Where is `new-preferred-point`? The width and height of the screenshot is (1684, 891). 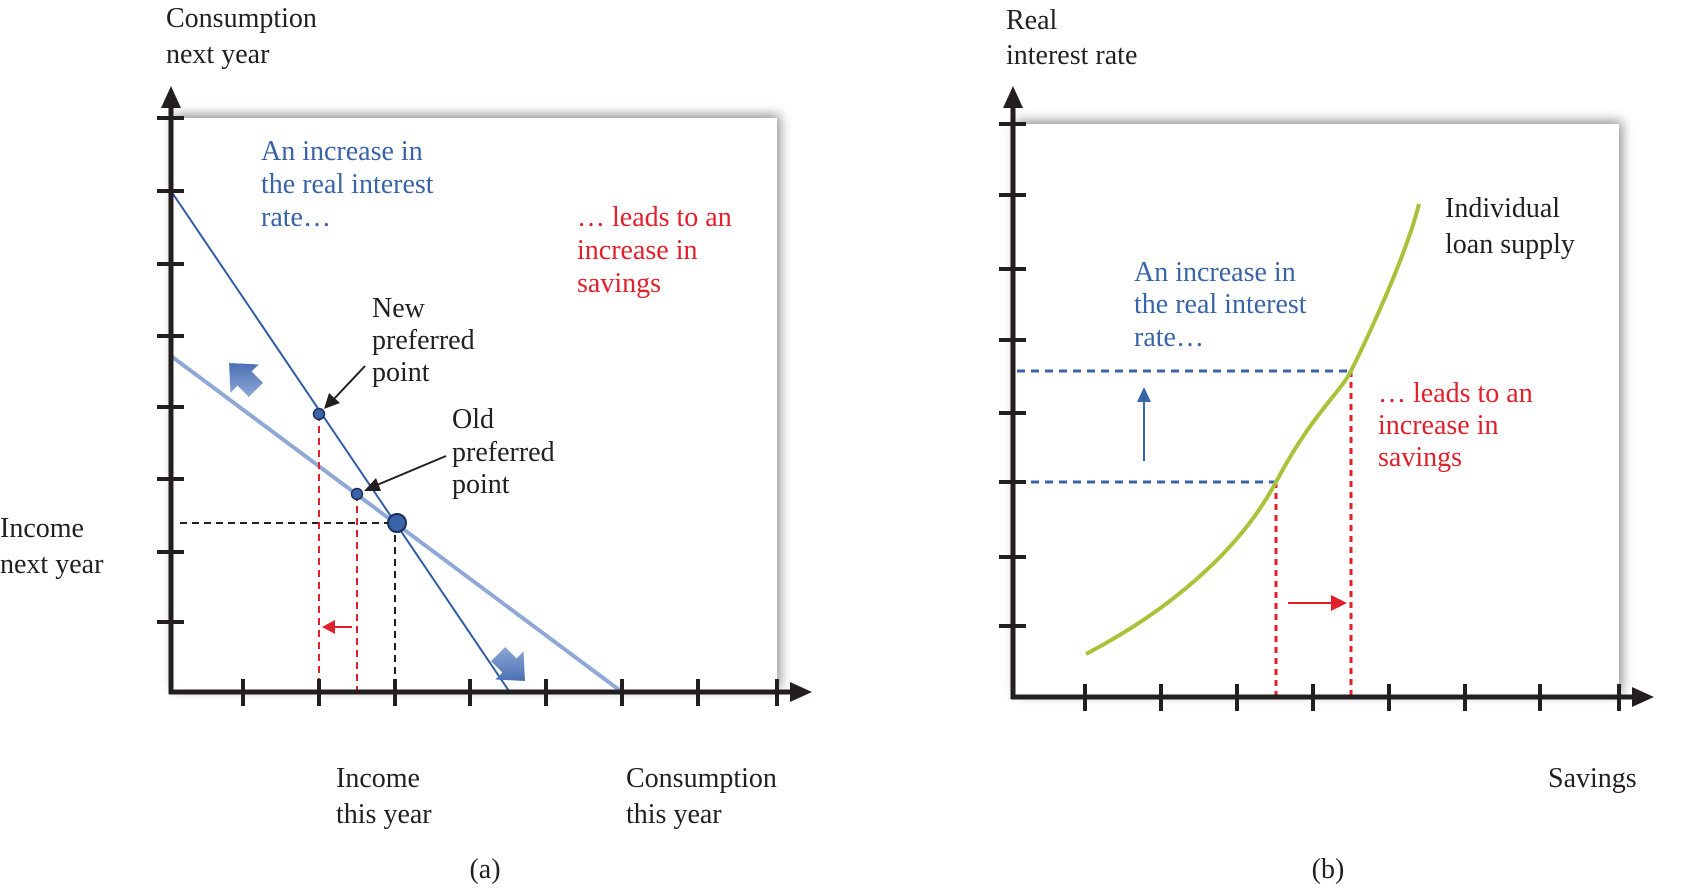 new-preferred-point is located at coordinates (319, 414).